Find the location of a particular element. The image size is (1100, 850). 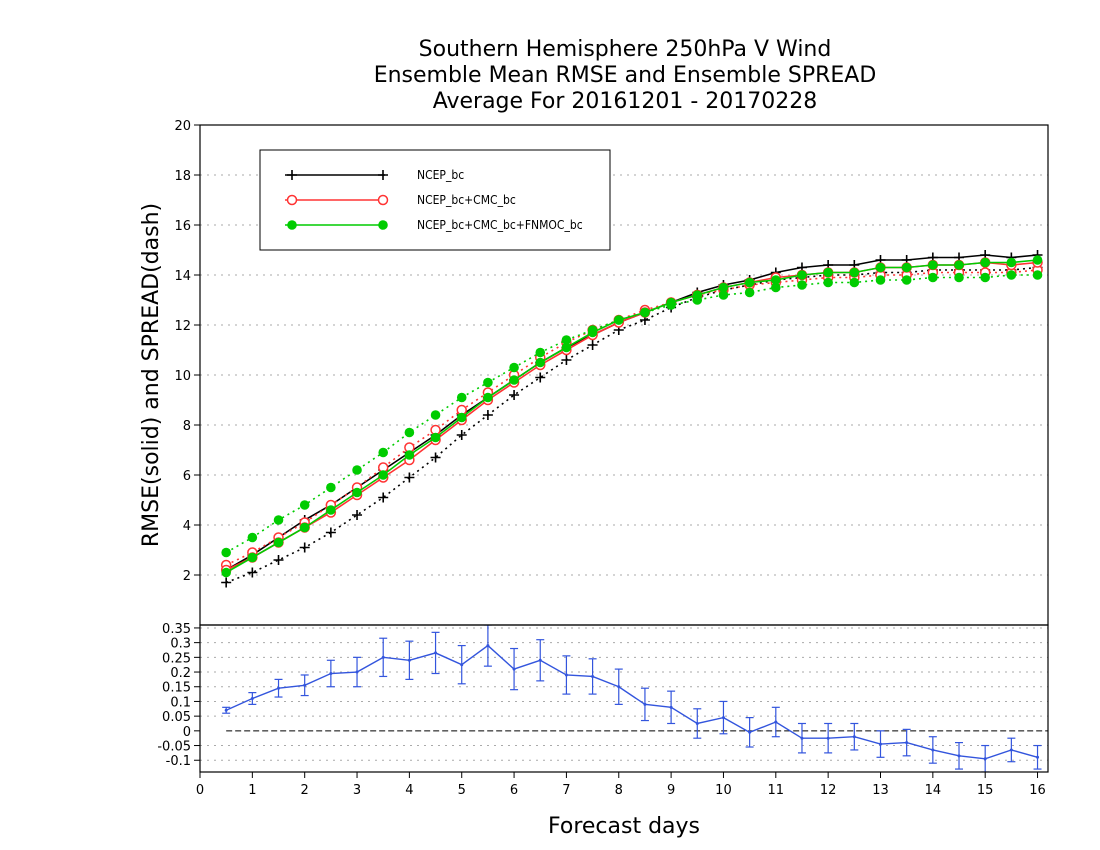

lower-y-tick-label: -0.1 is located at coordinates (178, 761).